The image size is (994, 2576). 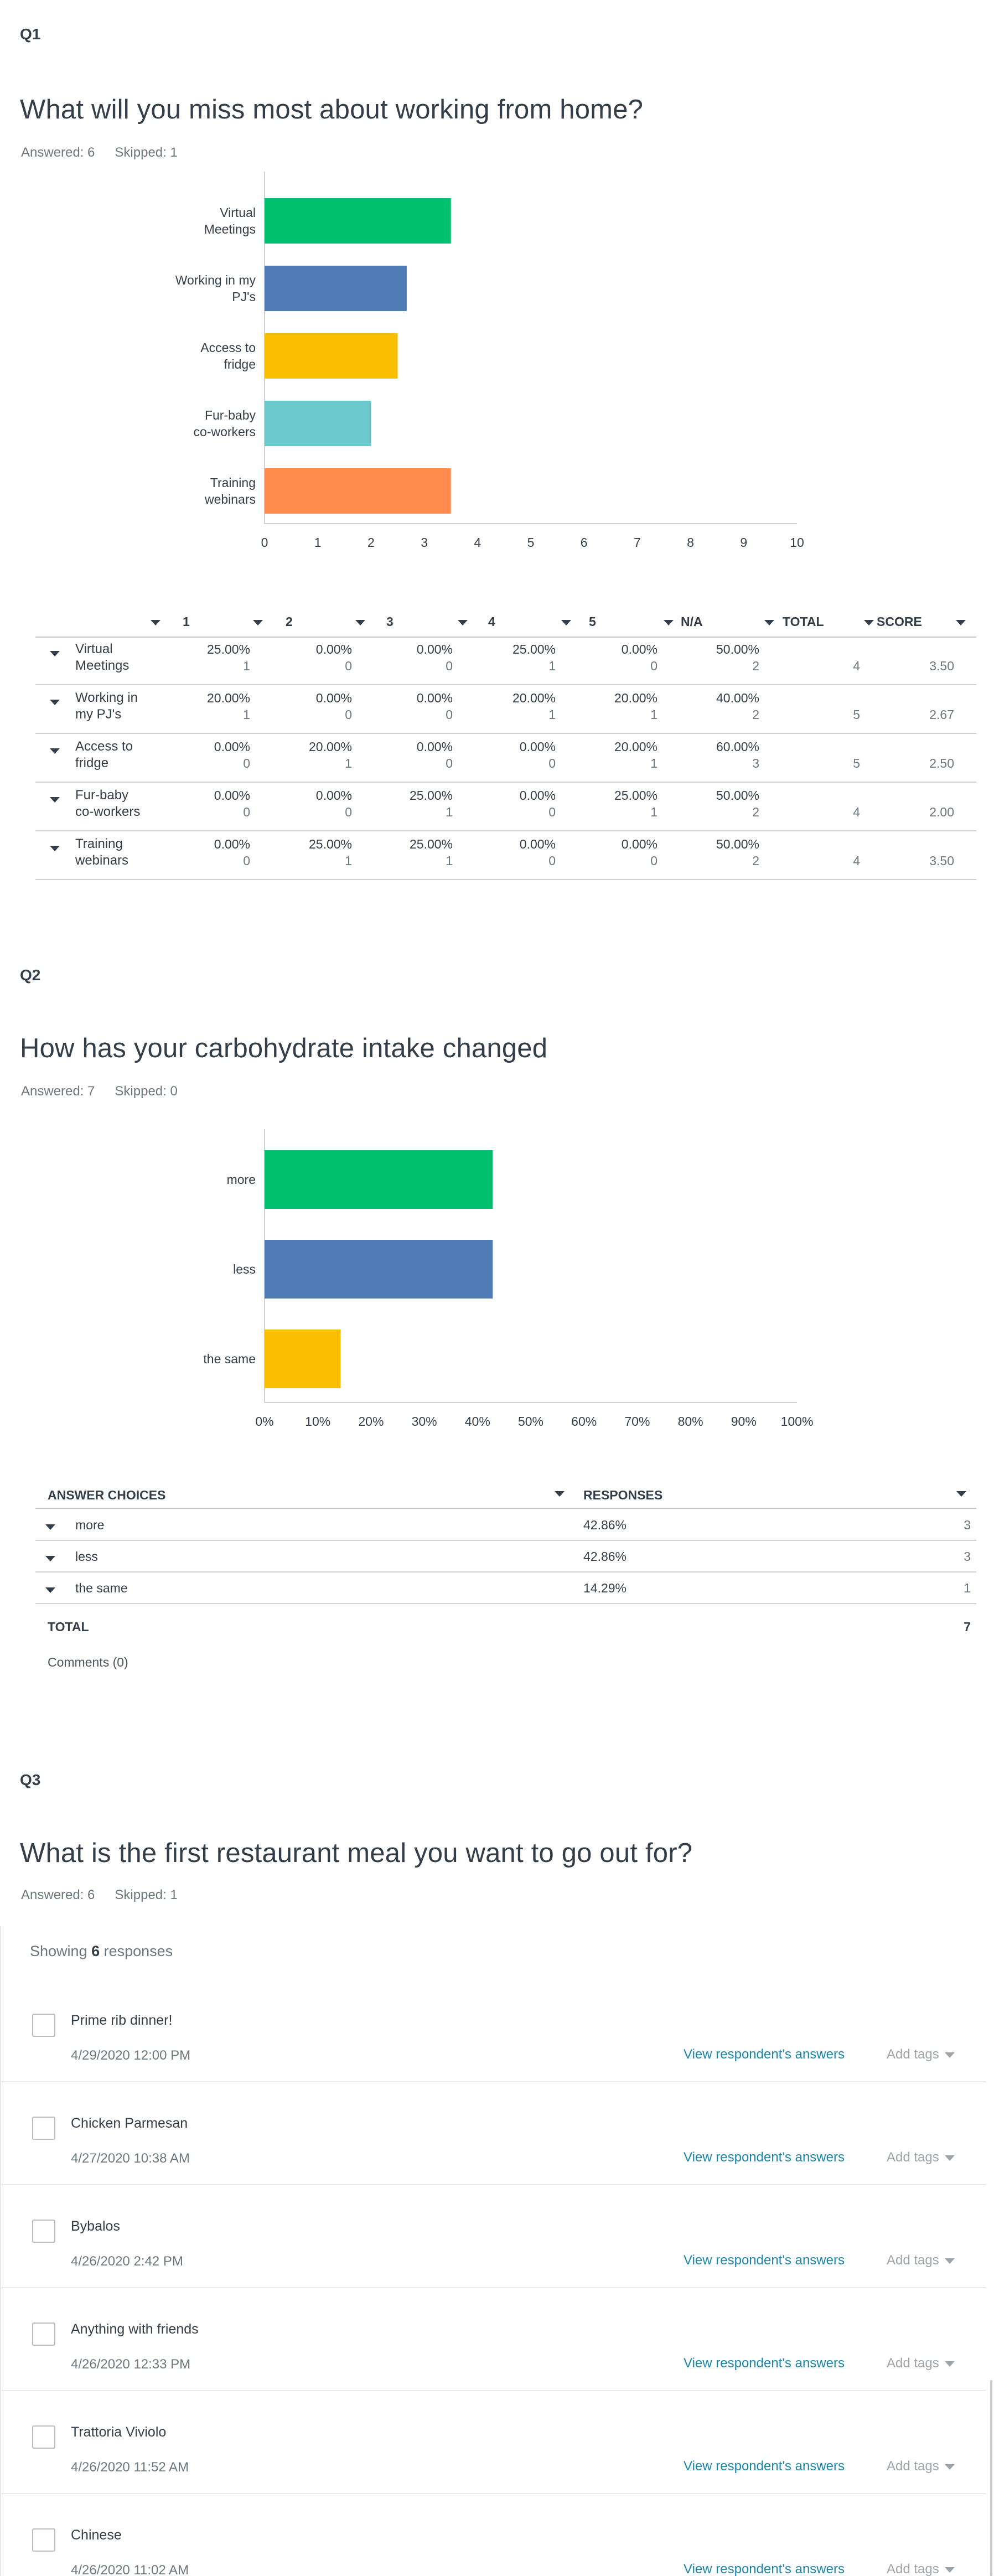 I want to click on row-label: Virtual Meetings, so click(x=103, y=657).